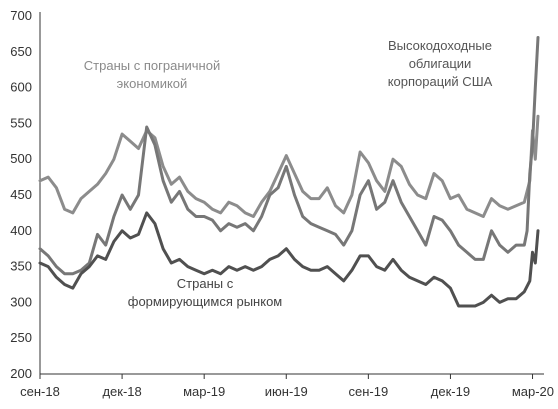 This screenshot has width=558, height=409. I want to click on y-tick-label: 200, so click(21, 373).